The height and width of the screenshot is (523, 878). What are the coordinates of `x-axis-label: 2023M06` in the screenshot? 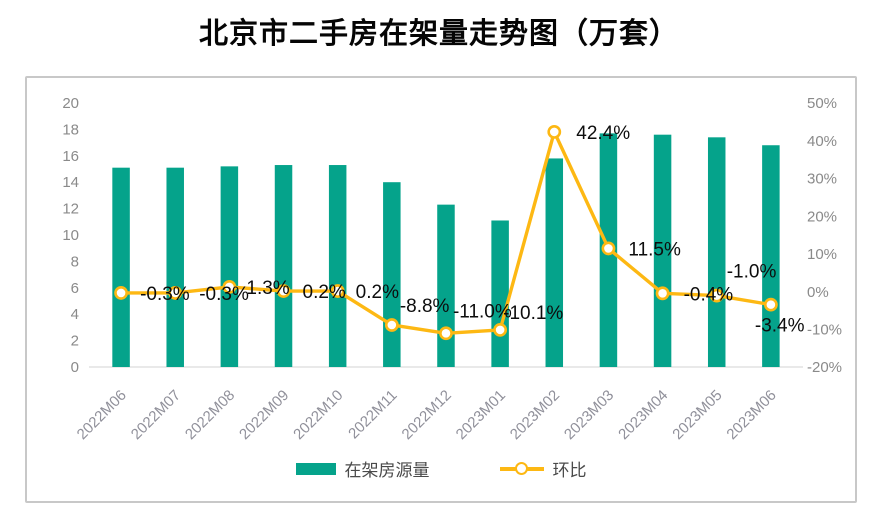 It's located at (751, 415).